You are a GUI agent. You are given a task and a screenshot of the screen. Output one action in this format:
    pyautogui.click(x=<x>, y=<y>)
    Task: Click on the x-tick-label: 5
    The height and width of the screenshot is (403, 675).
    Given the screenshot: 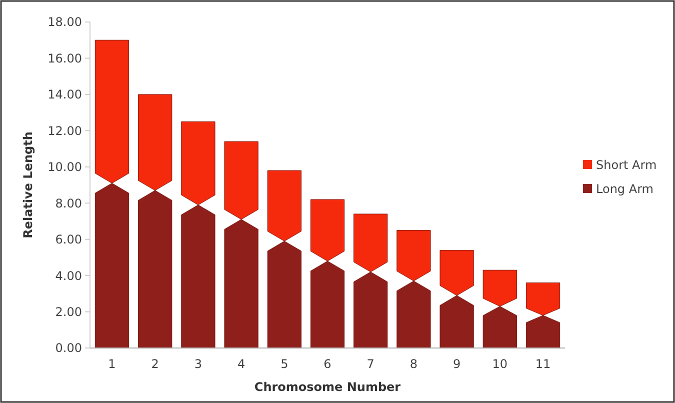 What is the action you would take?
    pyautogui.click(x=284, y=364)
    